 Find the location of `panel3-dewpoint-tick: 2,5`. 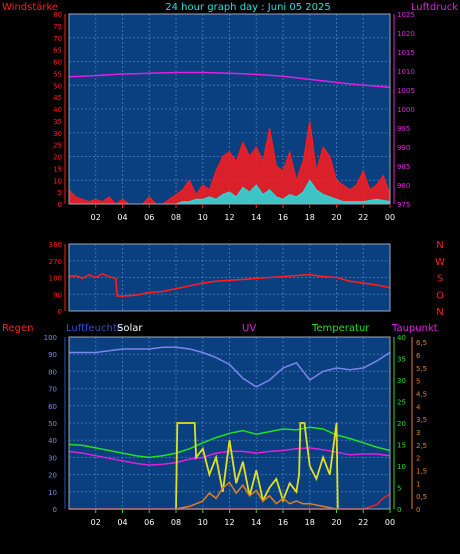

panel3-dewpoint-tick: 2,5 is located at coordinates (421, 446).